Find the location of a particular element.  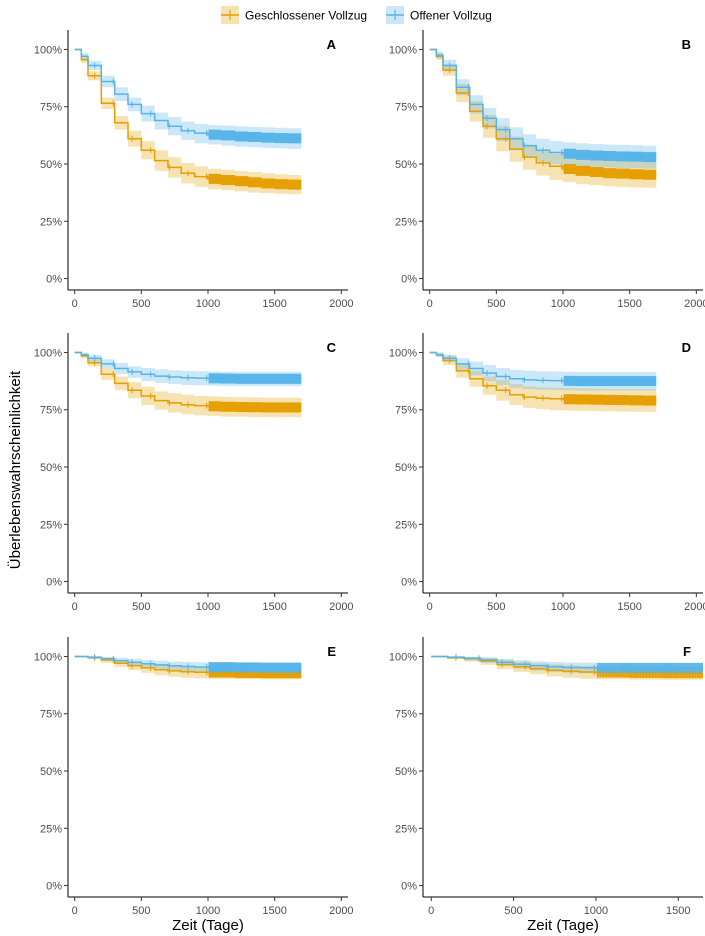

legend: Geschlossener Vollzug Offener Vollzug is located at coordinates (356, 15).